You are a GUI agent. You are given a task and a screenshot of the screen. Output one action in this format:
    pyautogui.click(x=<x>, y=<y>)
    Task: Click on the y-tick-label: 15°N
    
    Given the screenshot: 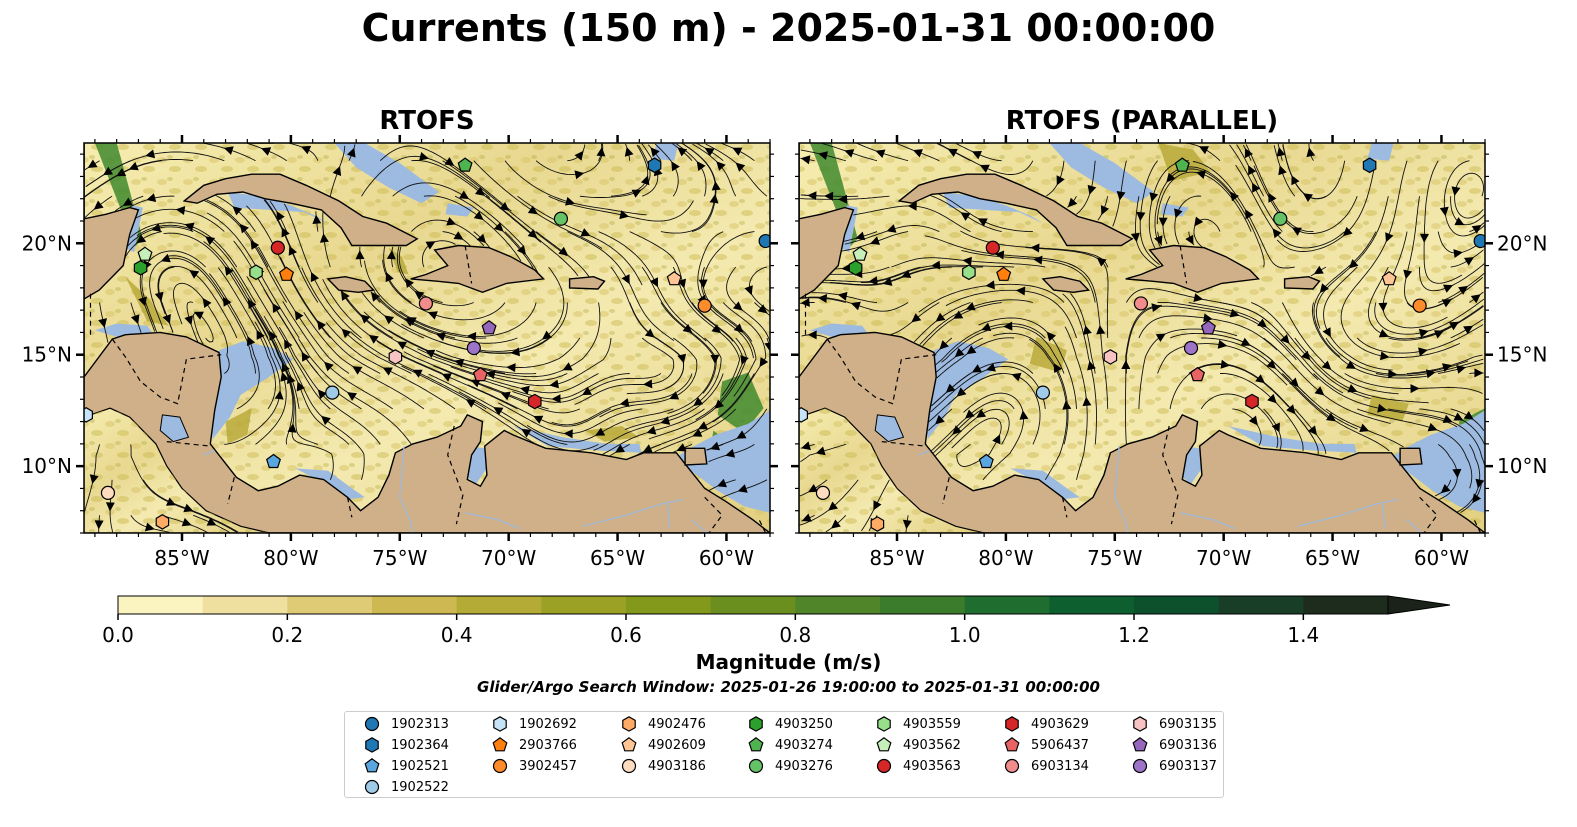 What is the action you would take?
    pyautogui.click(x=47, y=355)
    